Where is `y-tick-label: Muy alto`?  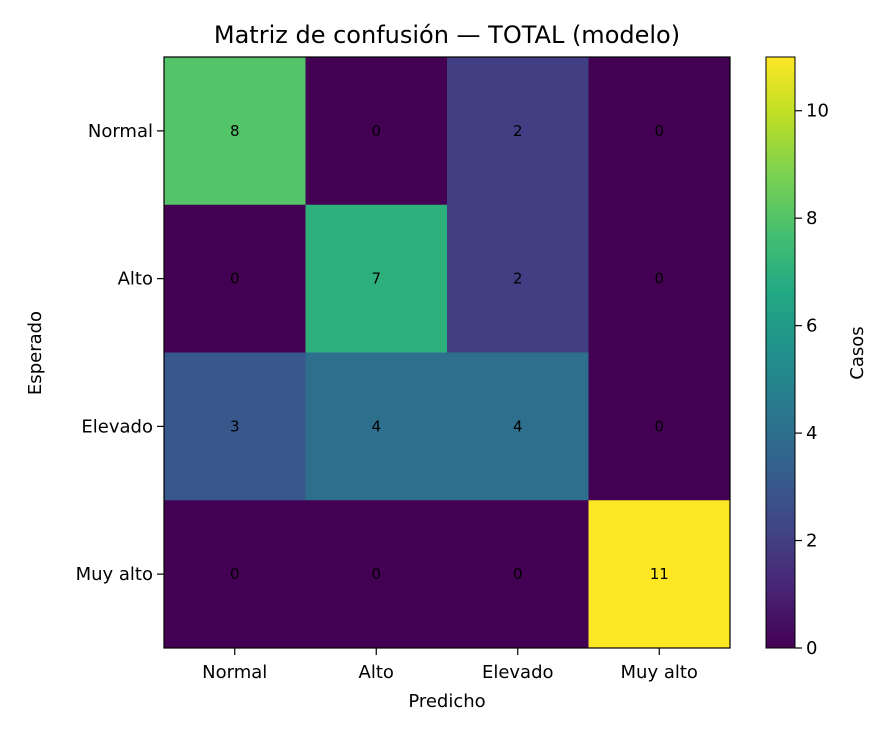
y-tick-label: Muy alto is located at coordinates (114, 574).